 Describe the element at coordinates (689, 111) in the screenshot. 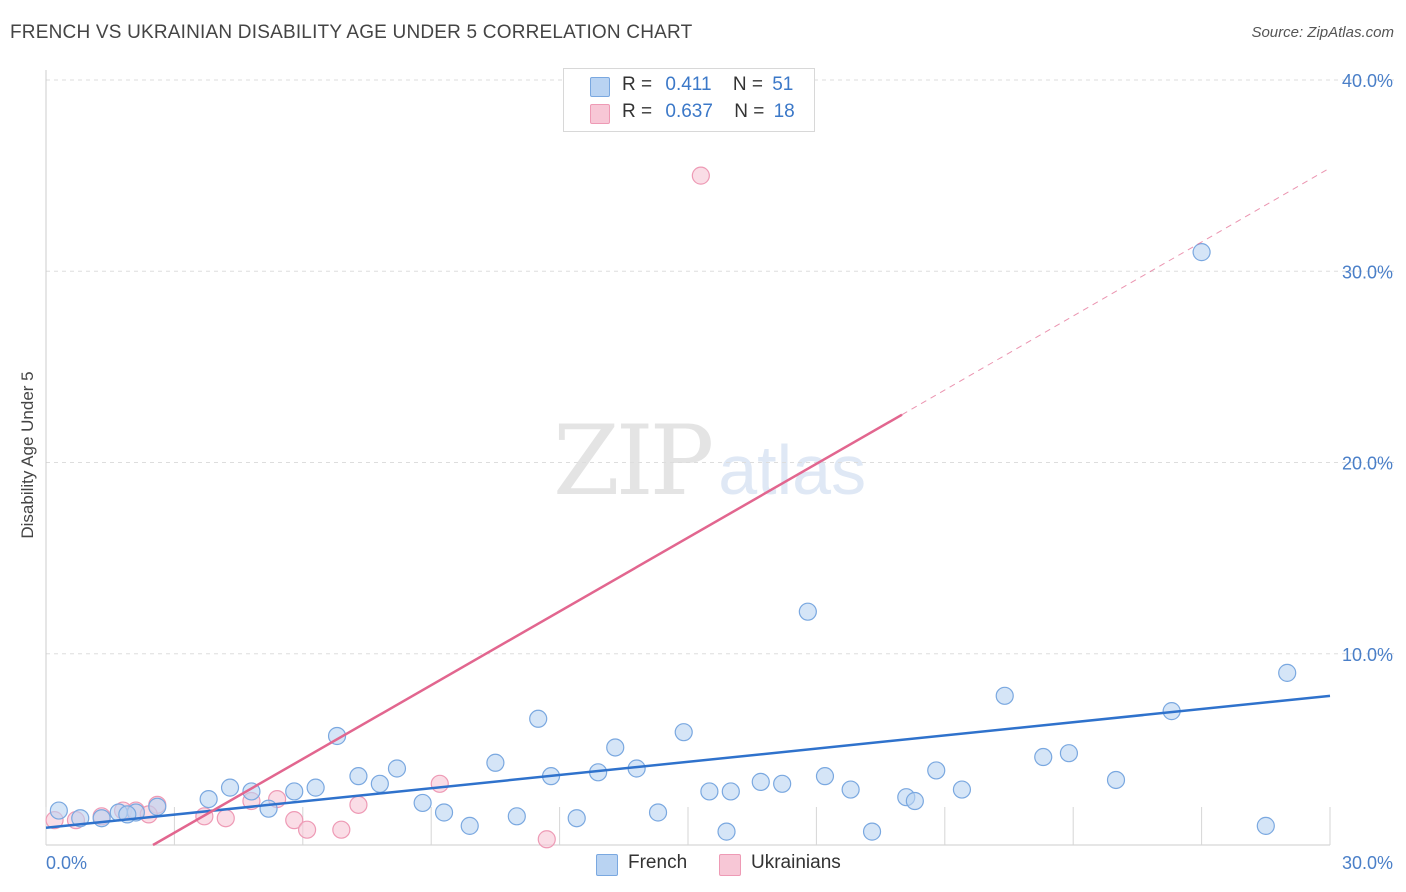

I see `r-value: 0.637` at that location.